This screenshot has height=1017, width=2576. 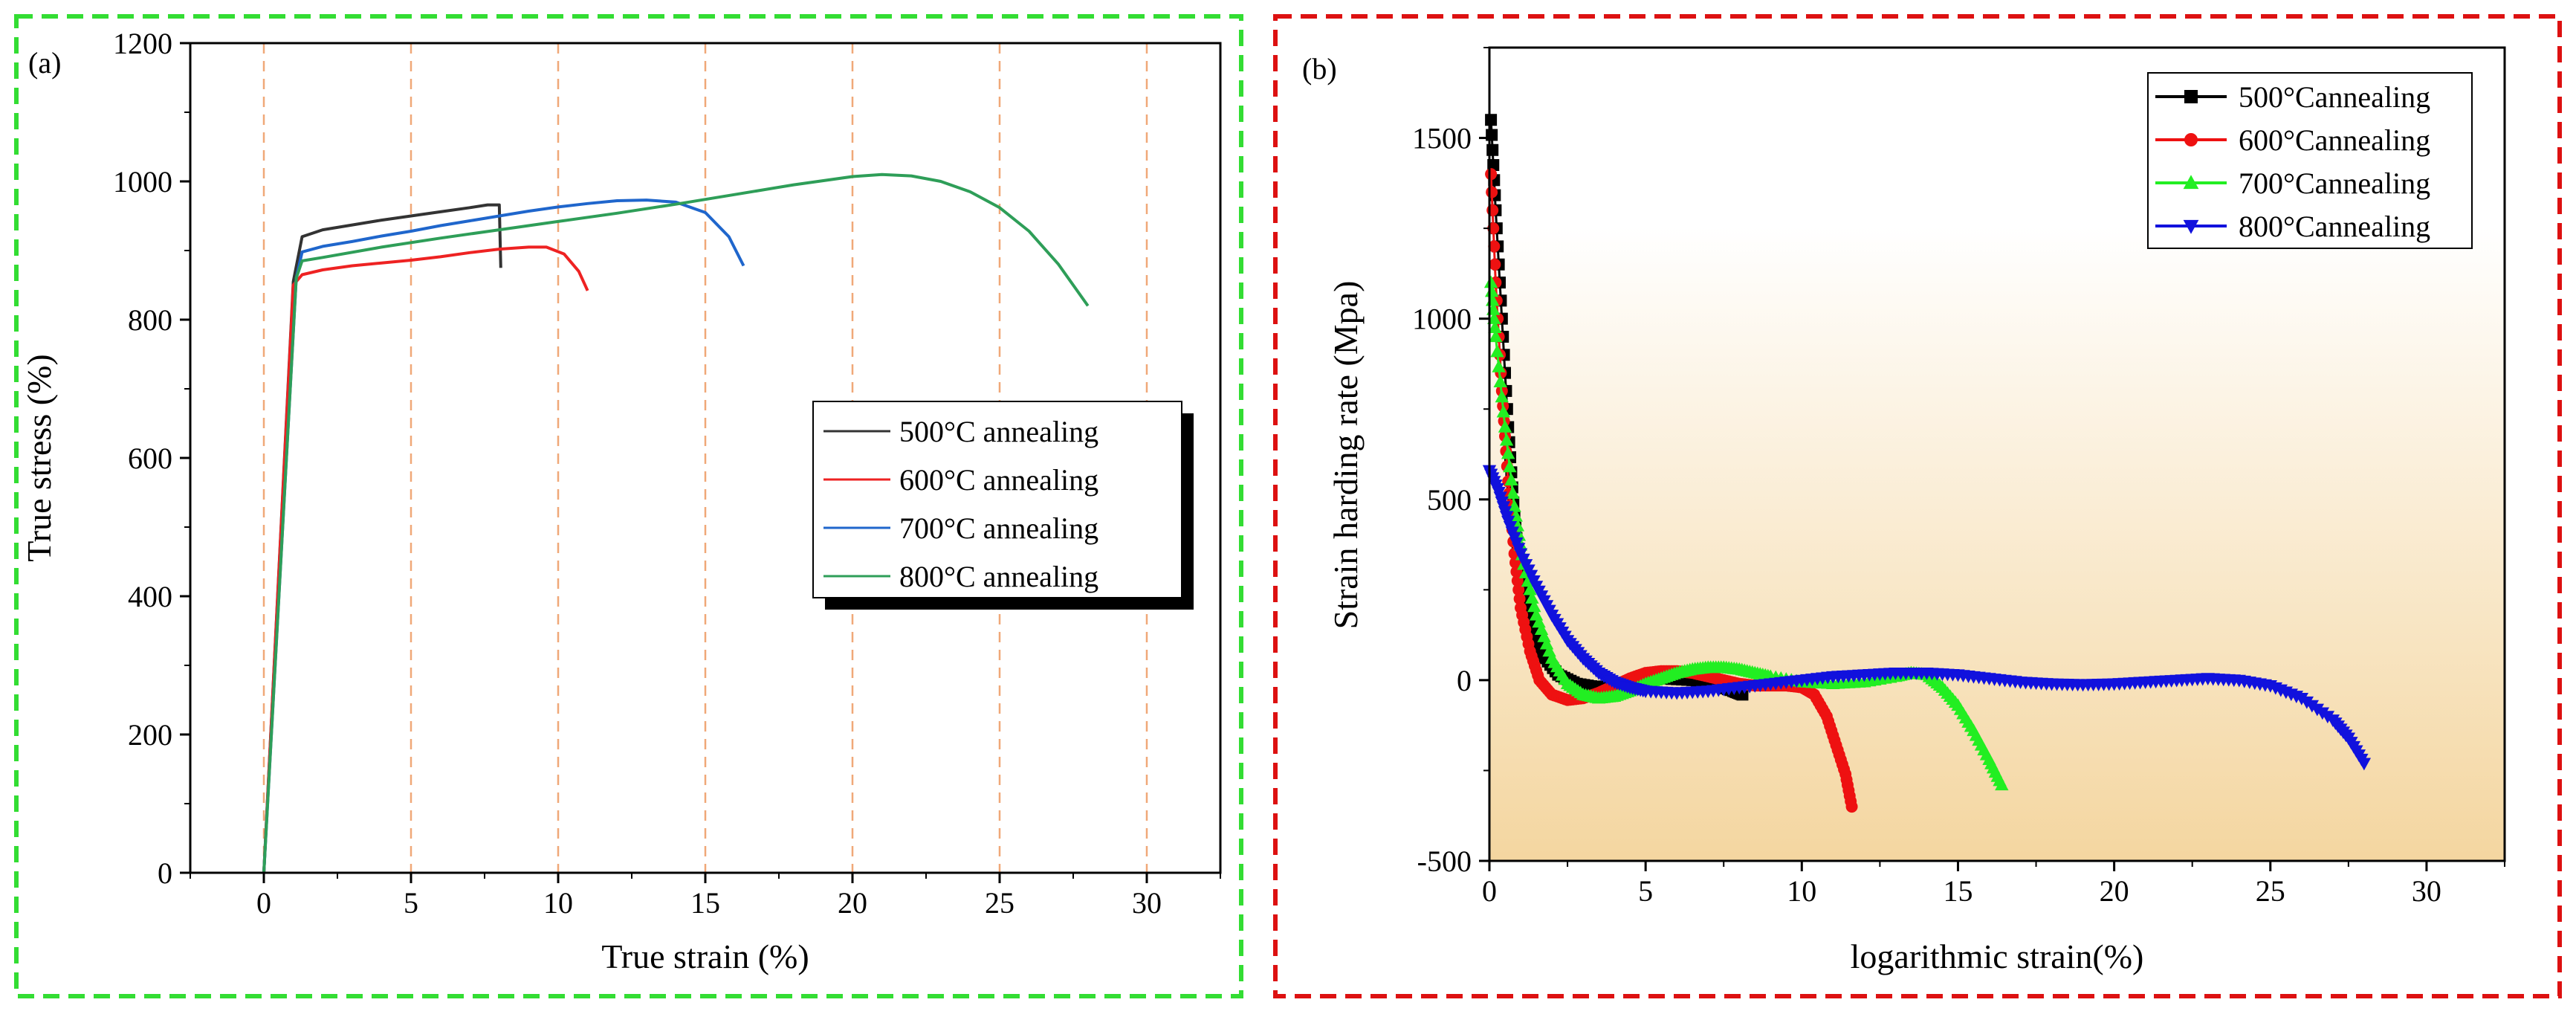 What do you see at coordinates (411, 903) in the screenshot?
I see `x-tick-label-a-1: 5` at bounding box center [411, 903].